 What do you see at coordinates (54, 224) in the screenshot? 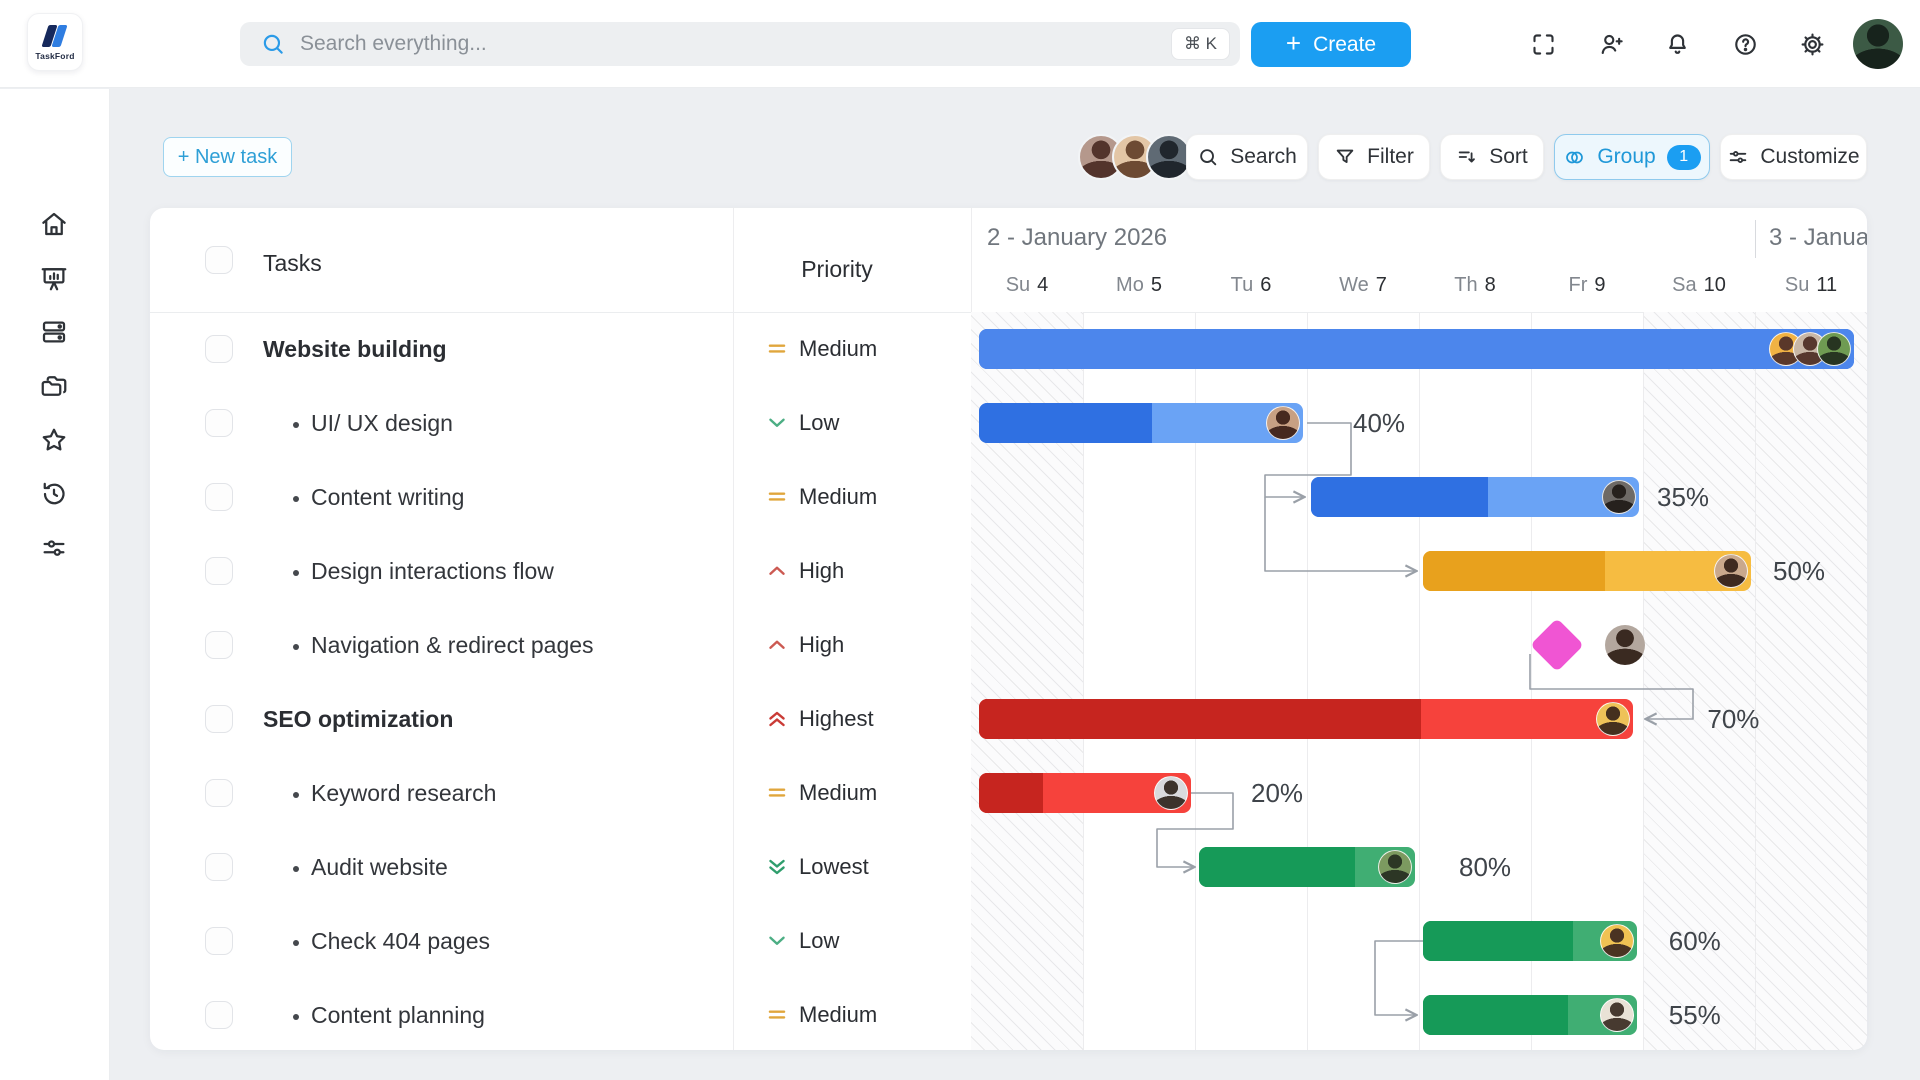
I see `sidebar-item-home` at bounding box center [54, 224].